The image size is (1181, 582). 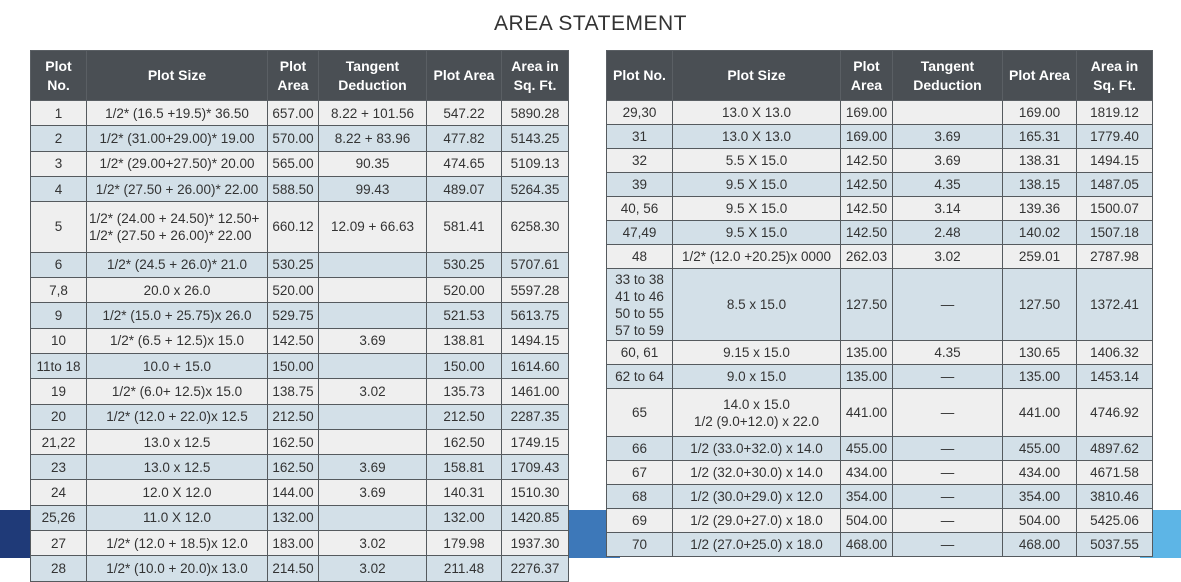 I want to click on cell-tangent-deduction: 4.35, so click(x=947, y=352).